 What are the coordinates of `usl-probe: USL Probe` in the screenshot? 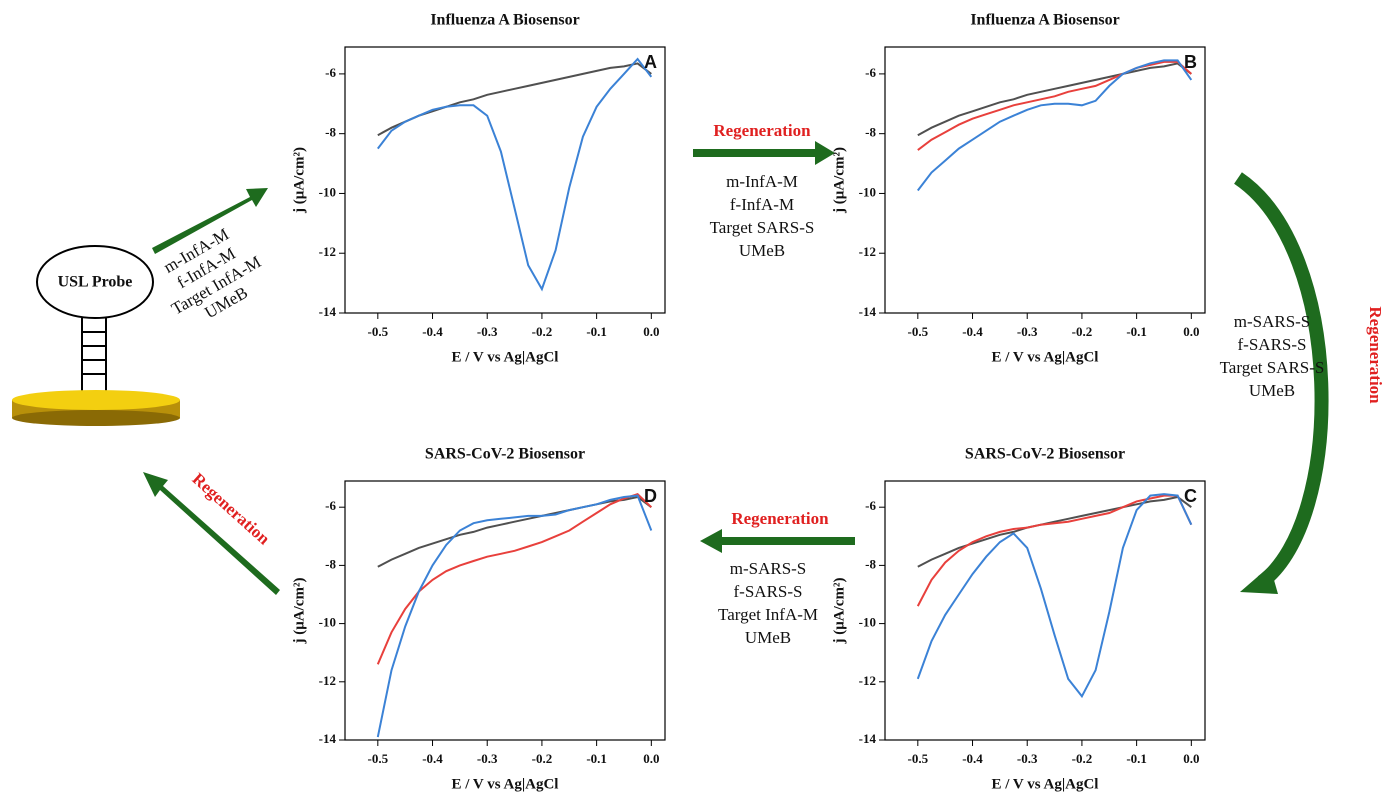 It's located at (96, 335).